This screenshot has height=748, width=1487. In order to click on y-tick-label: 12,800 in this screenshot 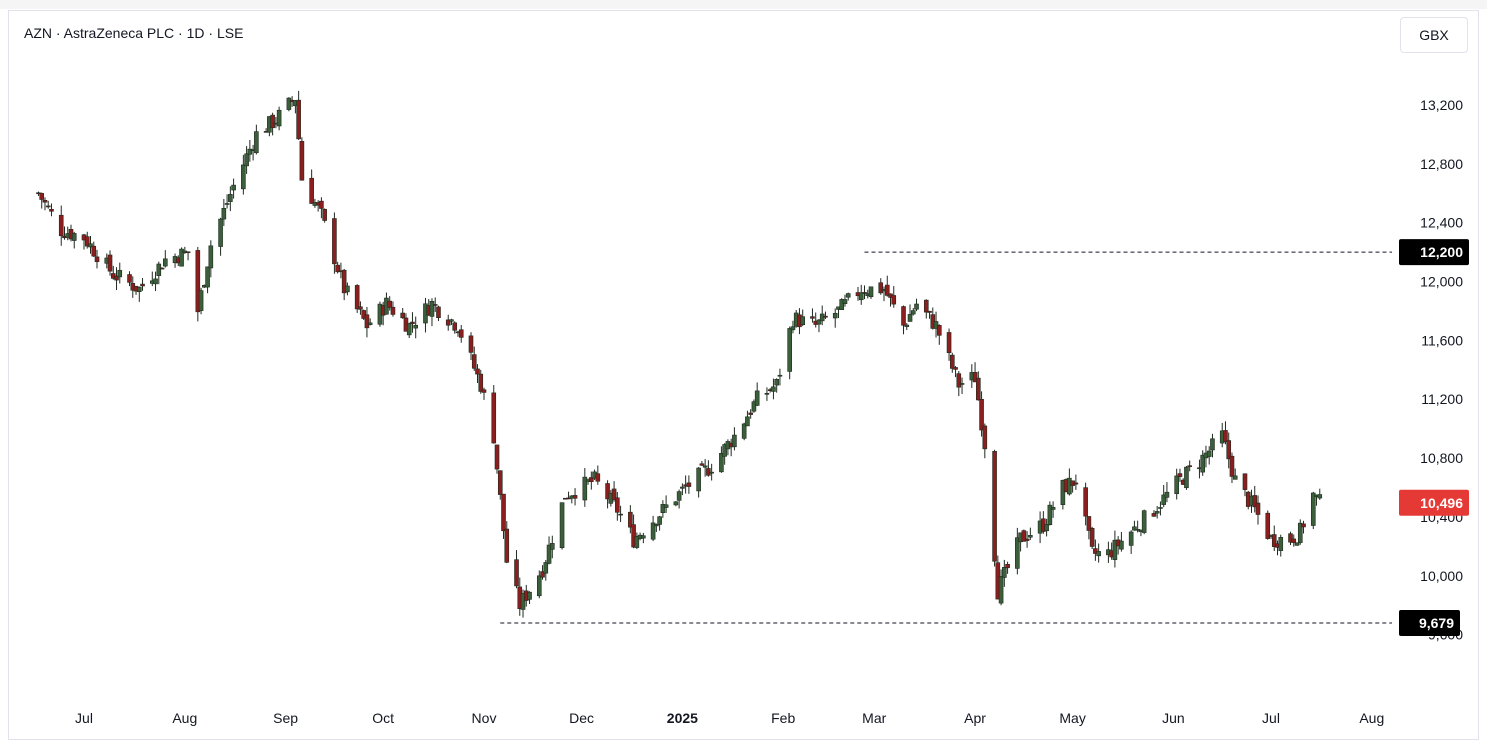, I will do `click(1441, 164)`.